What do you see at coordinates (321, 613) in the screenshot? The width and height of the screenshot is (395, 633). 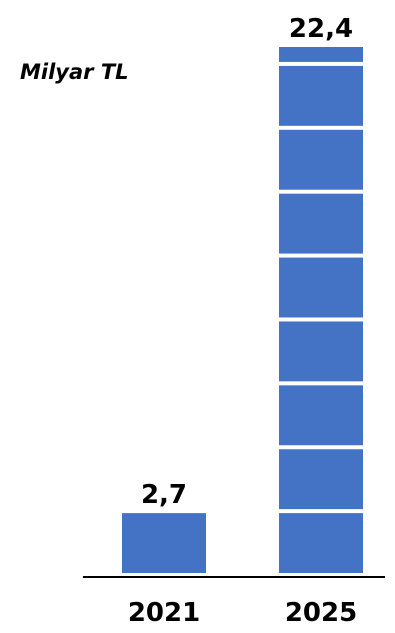 I see `category-label-2025: 2025` at bounding box center [321, 613].